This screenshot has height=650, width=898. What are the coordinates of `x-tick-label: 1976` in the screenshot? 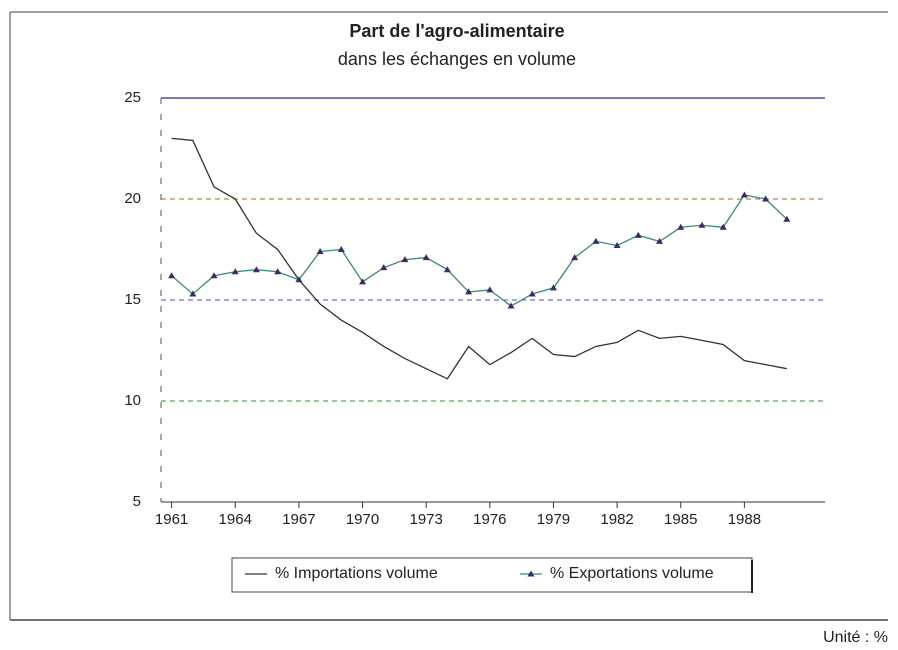 It's located at (489, 519).